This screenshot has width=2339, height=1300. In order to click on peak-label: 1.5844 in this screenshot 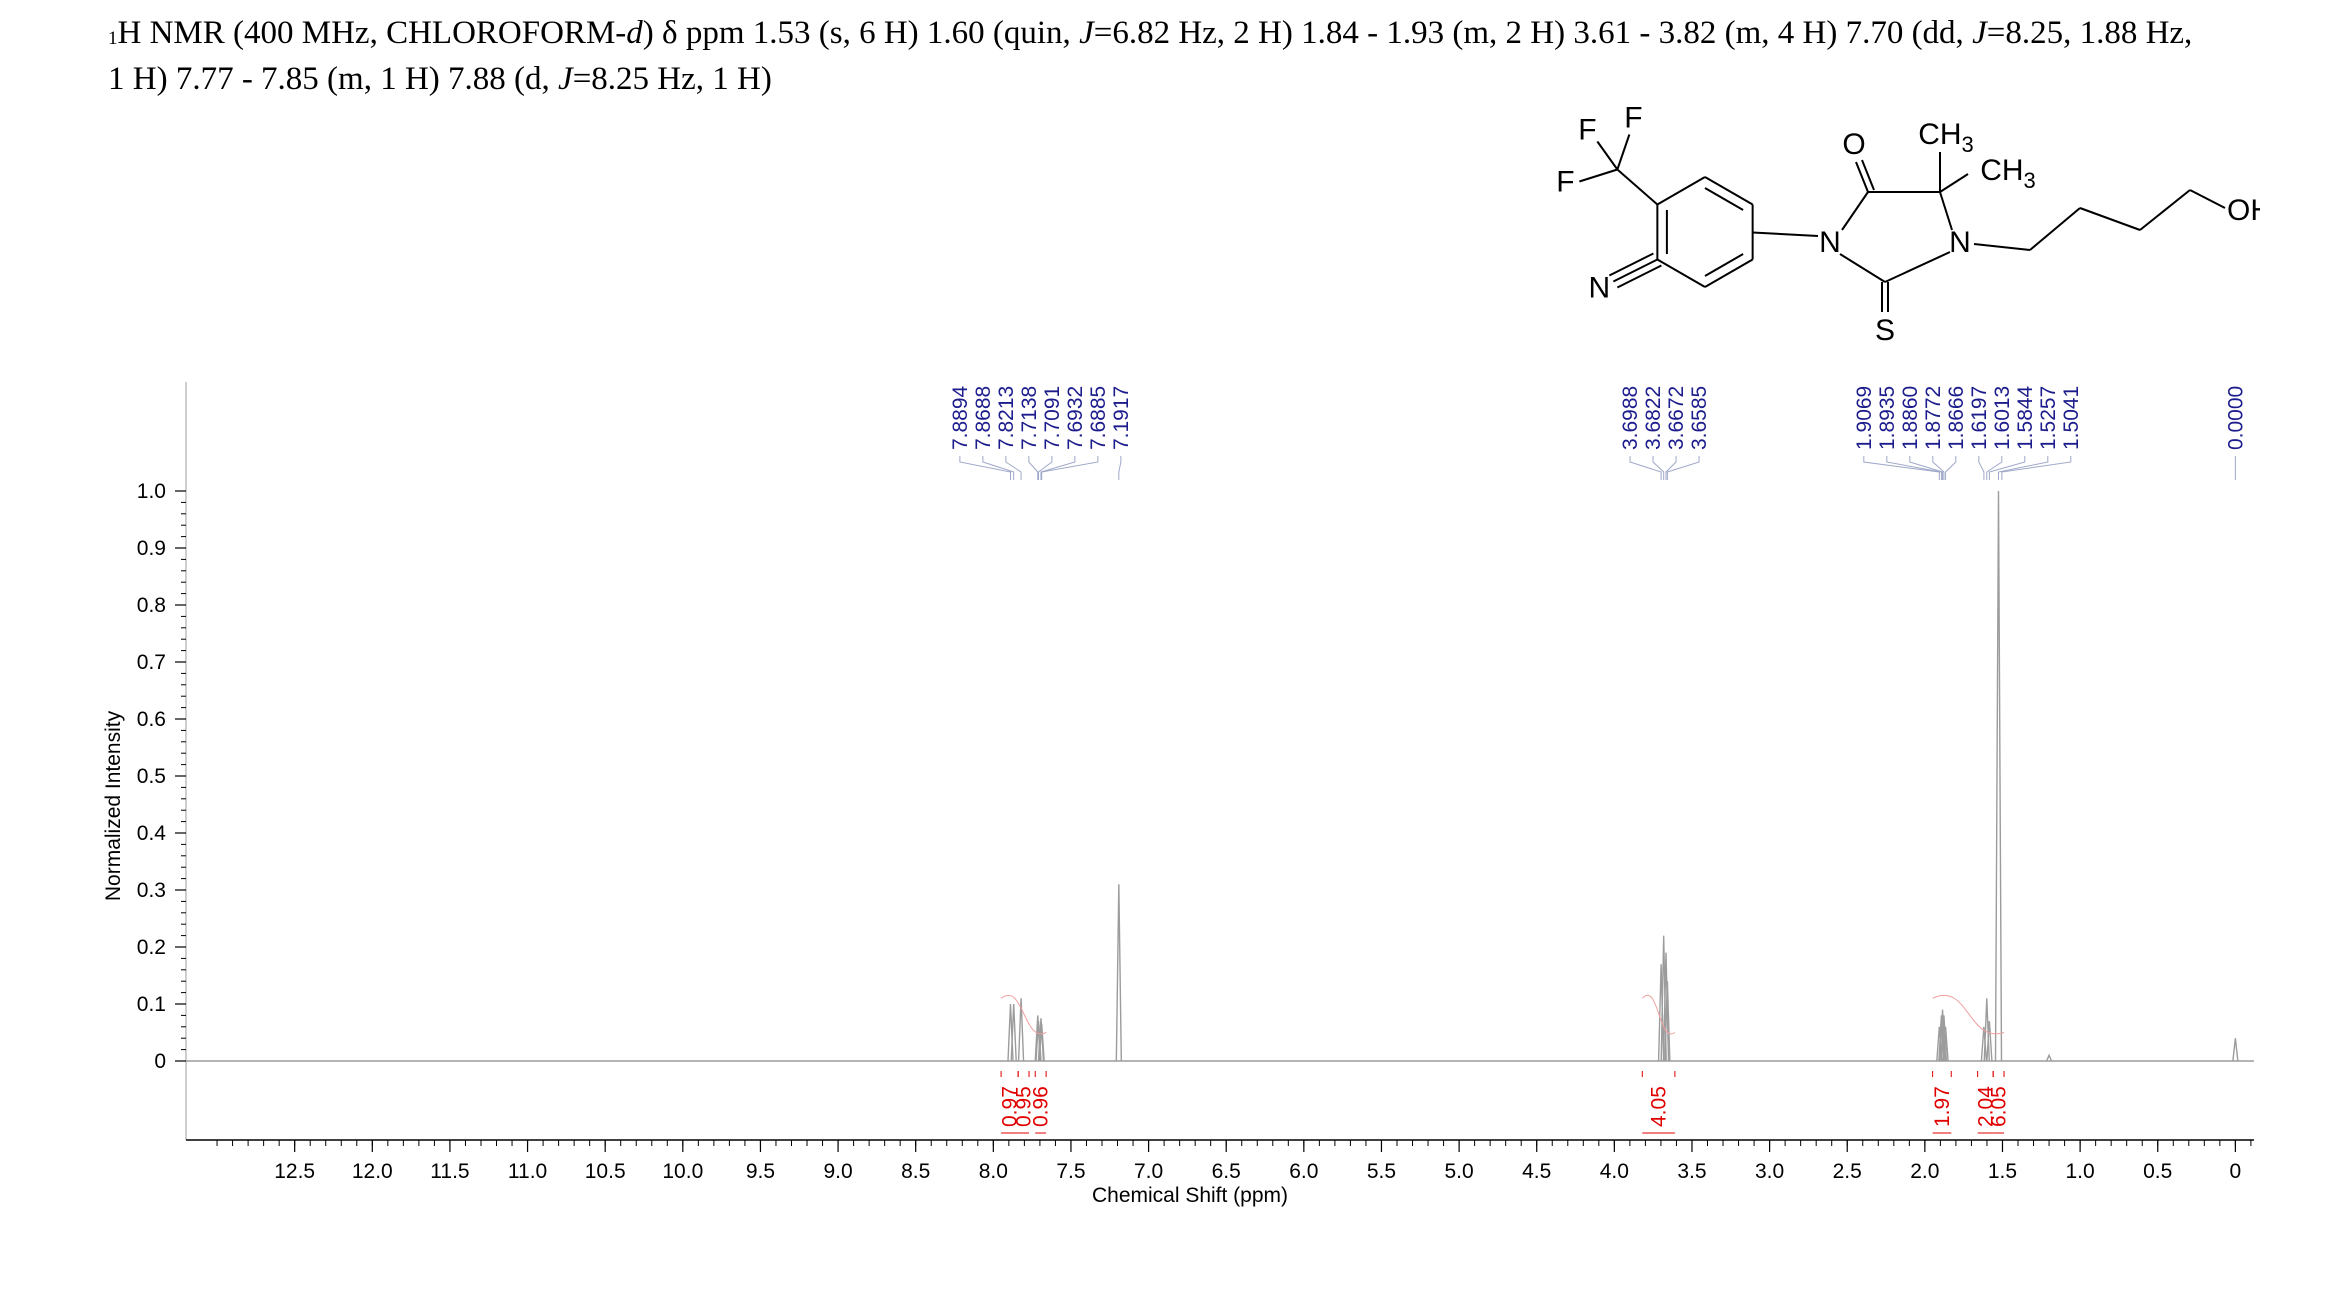, I will do `click(2025, 417)`.